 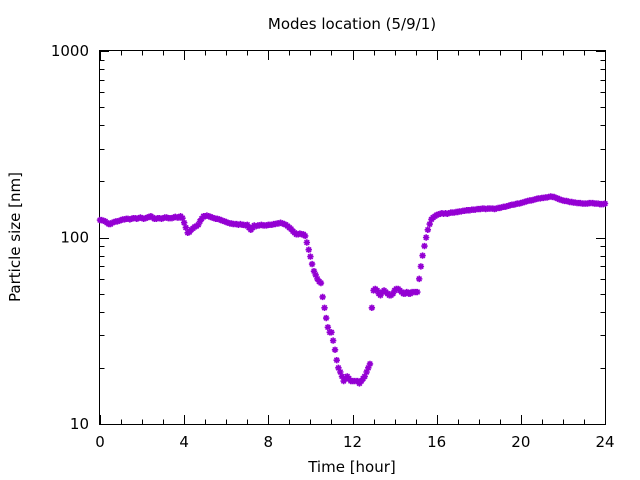 What do you see at coordinates (70, 51) in the screenshot?
I see `y-tick-label: 1000` at bounding box center [70, 51].